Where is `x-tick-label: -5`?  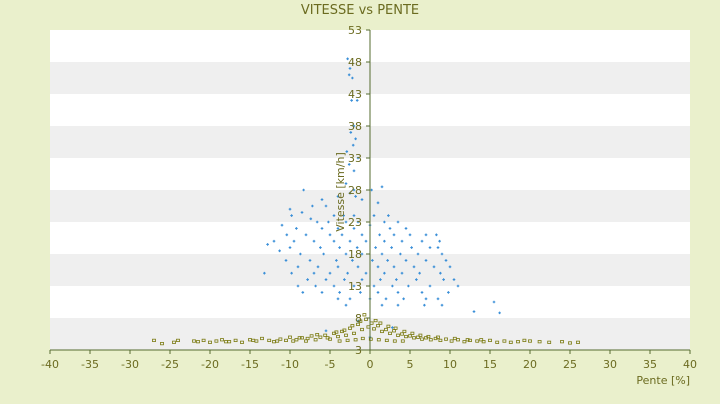 x-tick-label: -5 is located at coordinates (330, 364).